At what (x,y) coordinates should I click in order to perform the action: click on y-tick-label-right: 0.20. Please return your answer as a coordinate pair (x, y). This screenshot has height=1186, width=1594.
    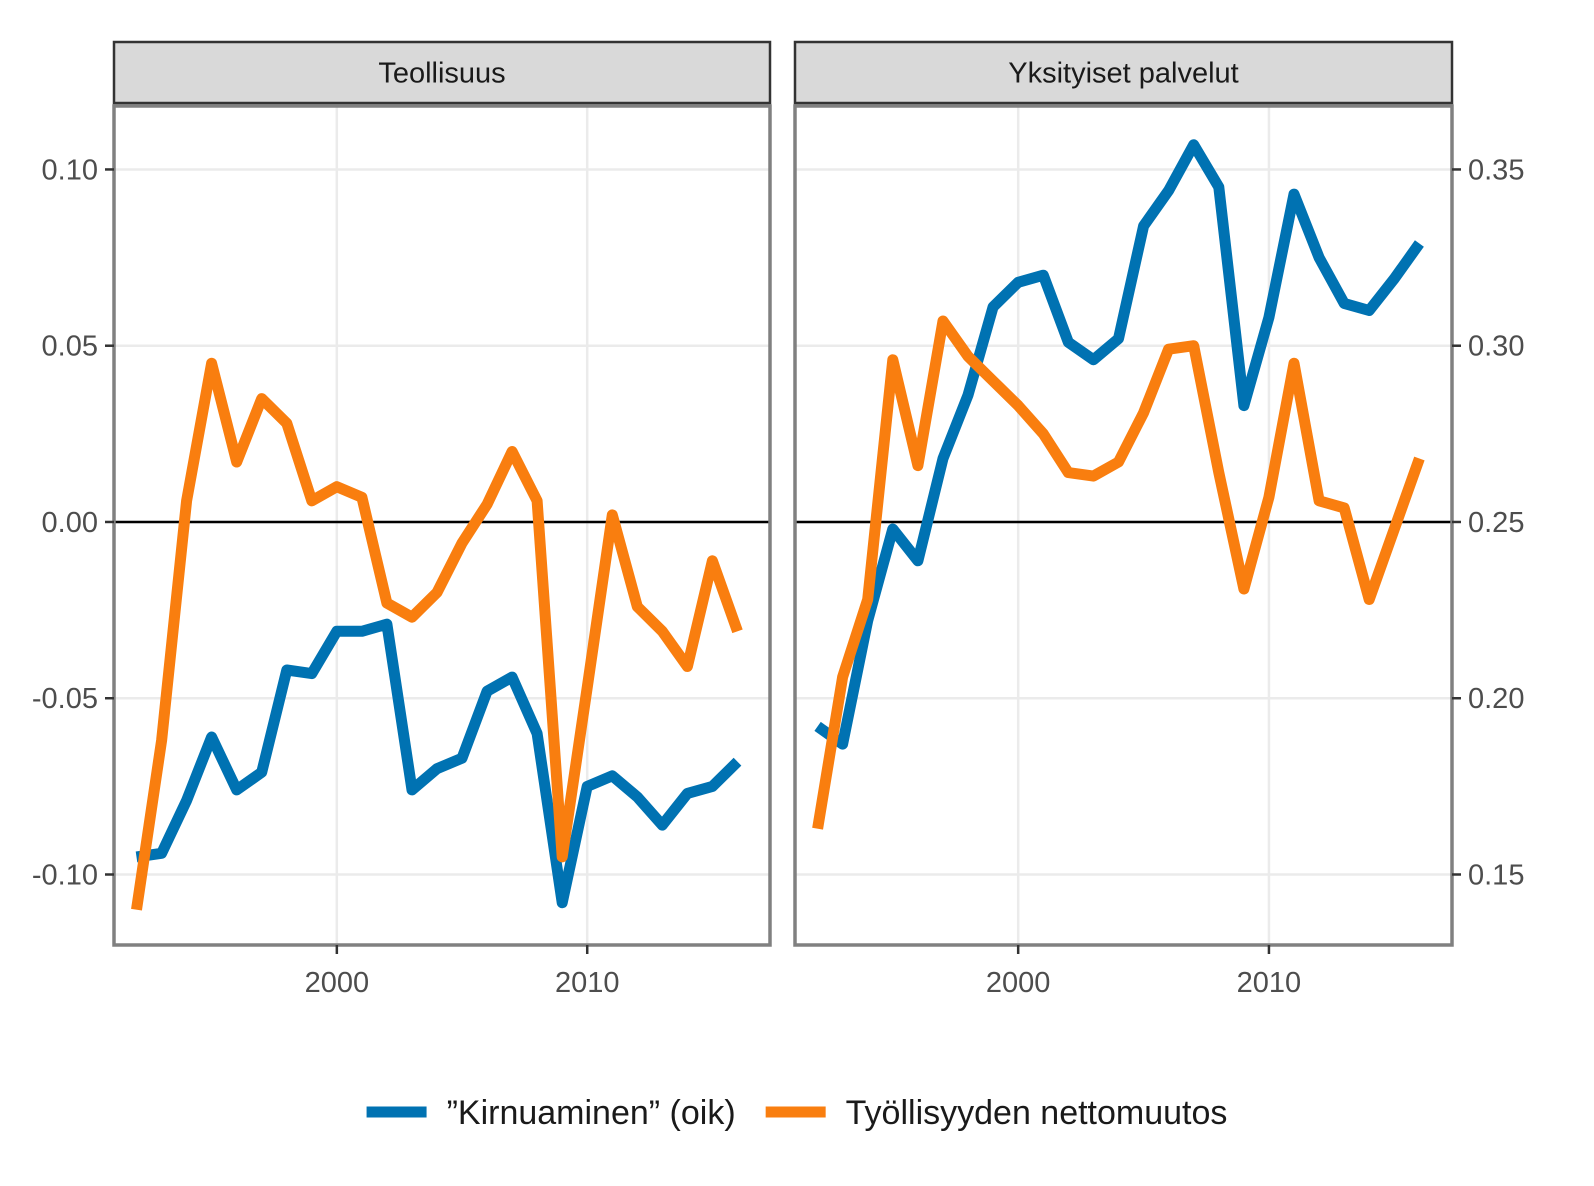
    Looking at the image, I should click on (1496, 699).